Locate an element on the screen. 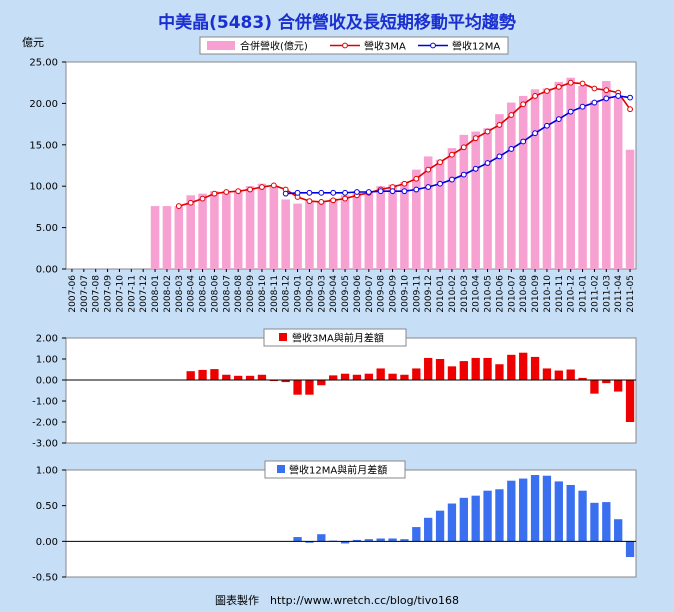  plot-area is located at coordinates (351, 390).